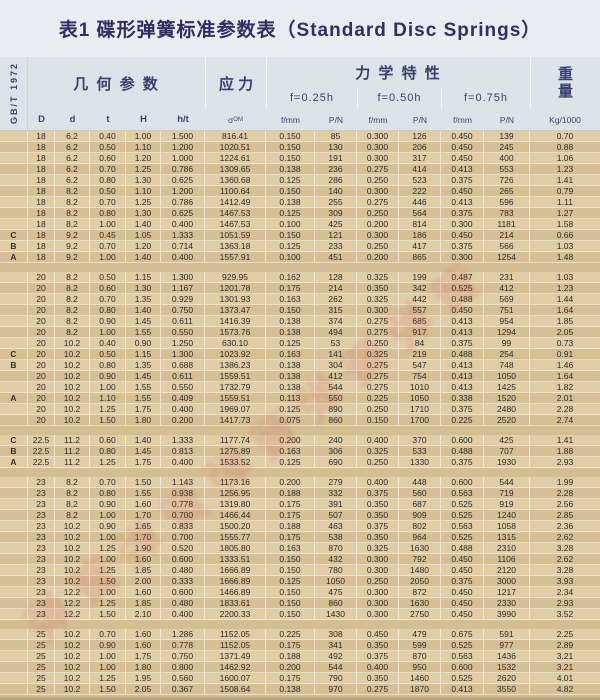  I want to click on cell-weight: 1.46, so click(565, 365).